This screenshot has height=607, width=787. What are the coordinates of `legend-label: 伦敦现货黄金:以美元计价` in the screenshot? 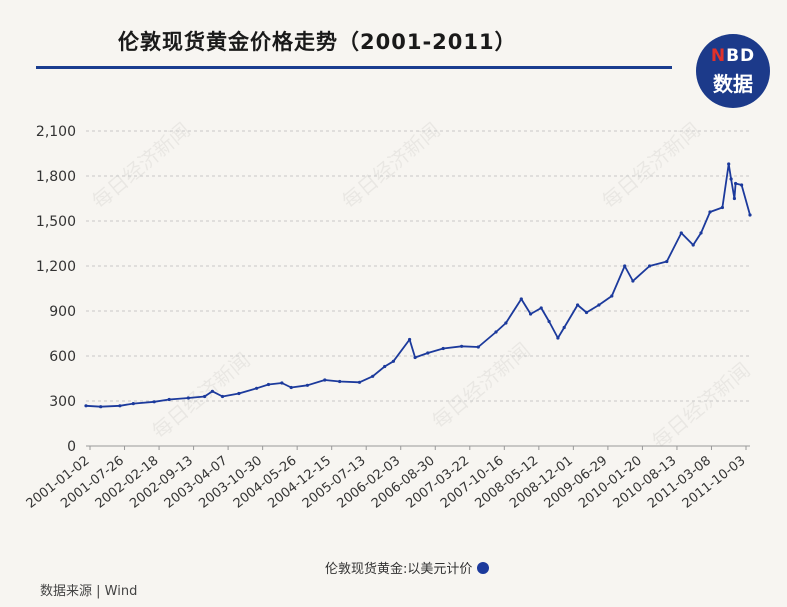 It's located at (399, 569).